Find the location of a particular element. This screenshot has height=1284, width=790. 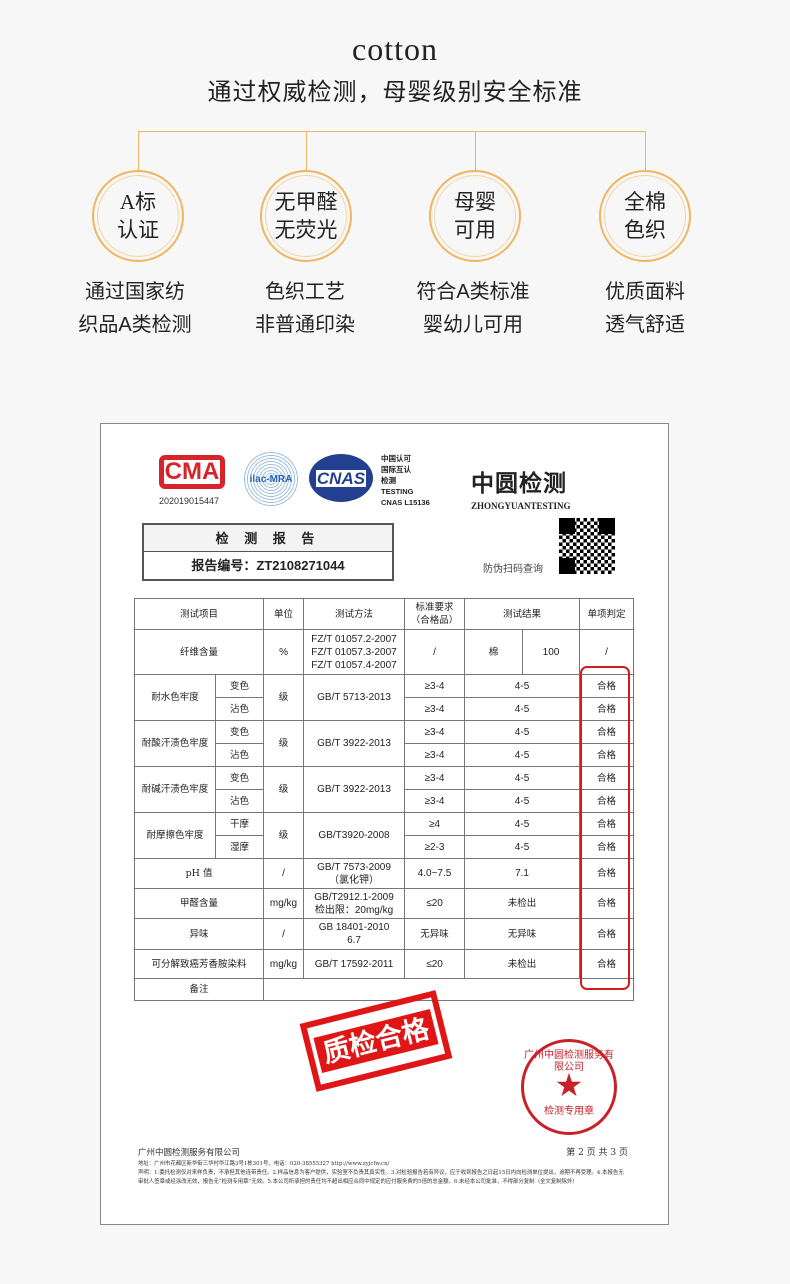

feature-badge: 母婴 可用 is located at coordinates (475, 216).